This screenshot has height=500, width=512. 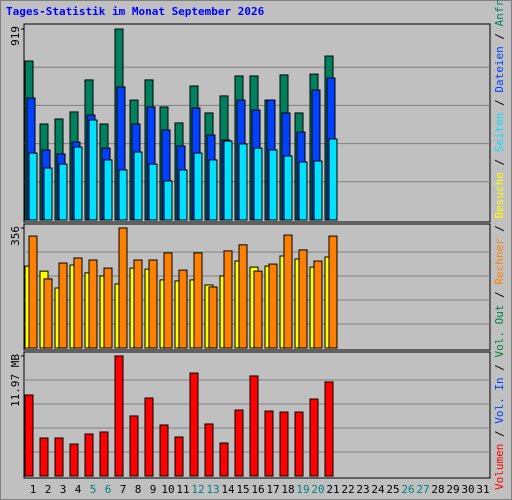 I want to click on legend-entry: Dateien, so click(x=499, y=69).